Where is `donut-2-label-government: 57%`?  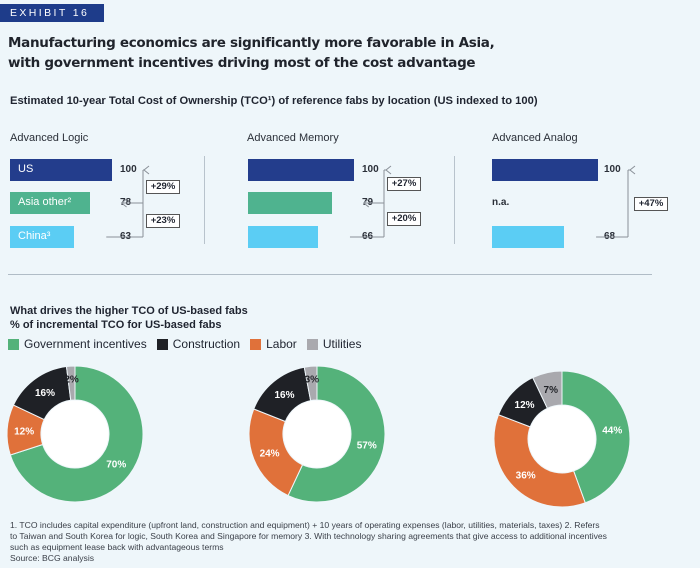 donut-2-label-government: 57% is located at coordinates (367, 446).